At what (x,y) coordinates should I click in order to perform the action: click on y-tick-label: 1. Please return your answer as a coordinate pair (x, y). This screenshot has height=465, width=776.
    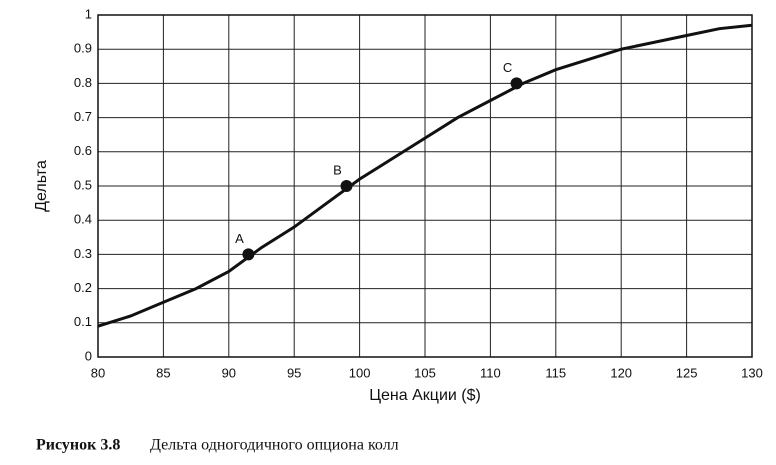
    Looking at the image, I should click on (88, 13).